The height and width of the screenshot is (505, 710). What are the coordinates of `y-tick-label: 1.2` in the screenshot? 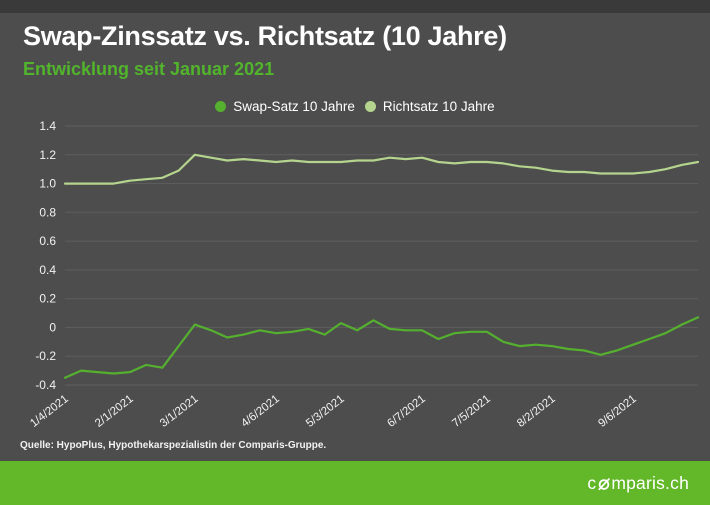 It's located at (47, 155).